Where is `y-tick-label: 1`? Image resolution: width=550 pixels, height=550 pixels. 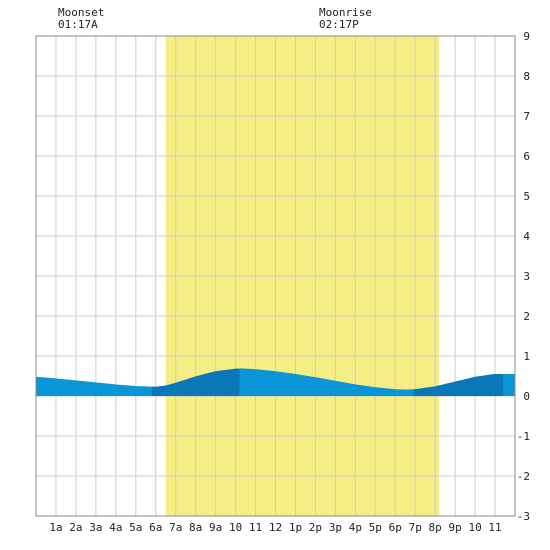
y-tick-label: 1 is located at coordinates (526, 356).